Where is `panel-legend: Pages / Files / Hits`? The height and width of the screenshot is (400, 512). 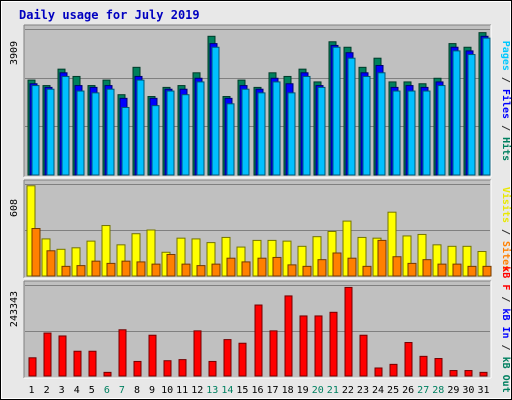
panel-legend: Pages / Files / Hits is located at coordinates (506, 101).